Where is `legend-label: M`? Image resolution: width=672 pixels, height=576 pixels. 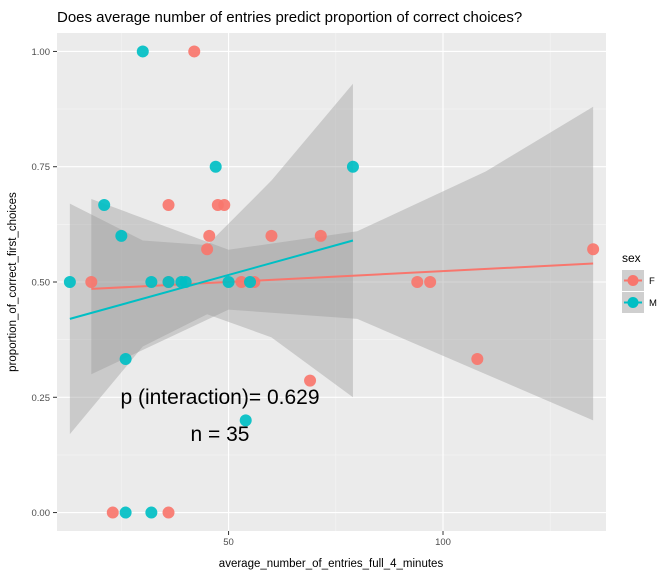
legend-label: M is located at coordinates (653, 303).